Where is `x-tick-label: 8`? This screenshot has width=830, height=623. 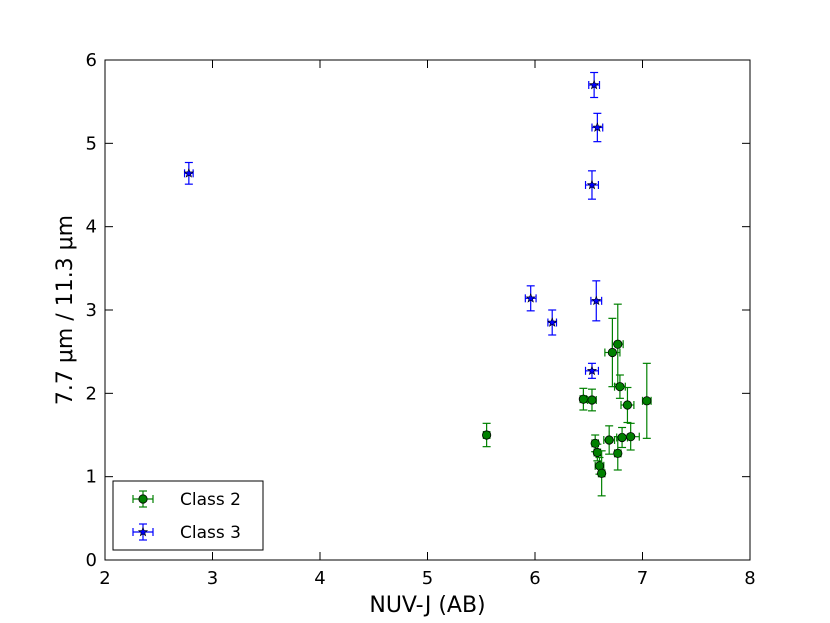 x-tick-label: 8 is located at coordinates (749, 578).